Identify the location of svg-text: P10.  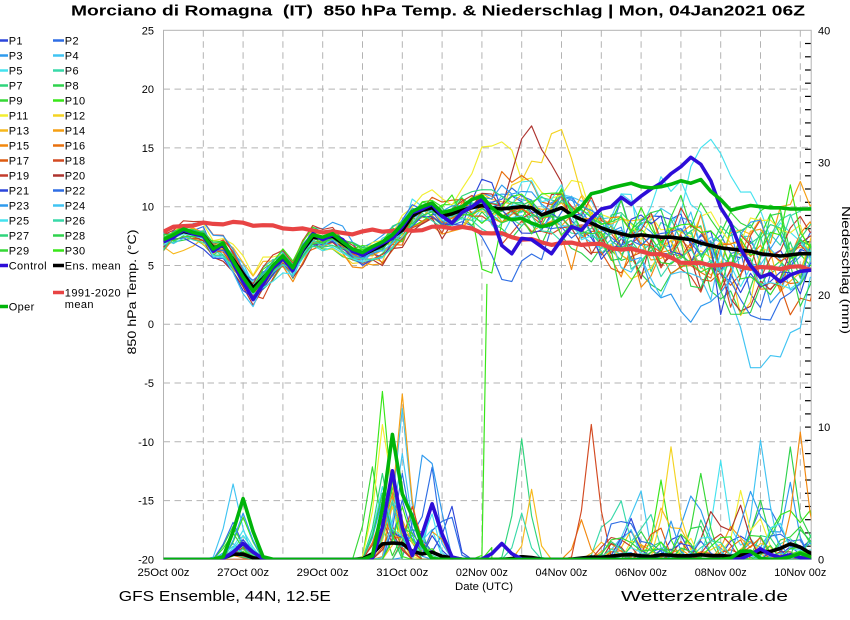
(75, 102).